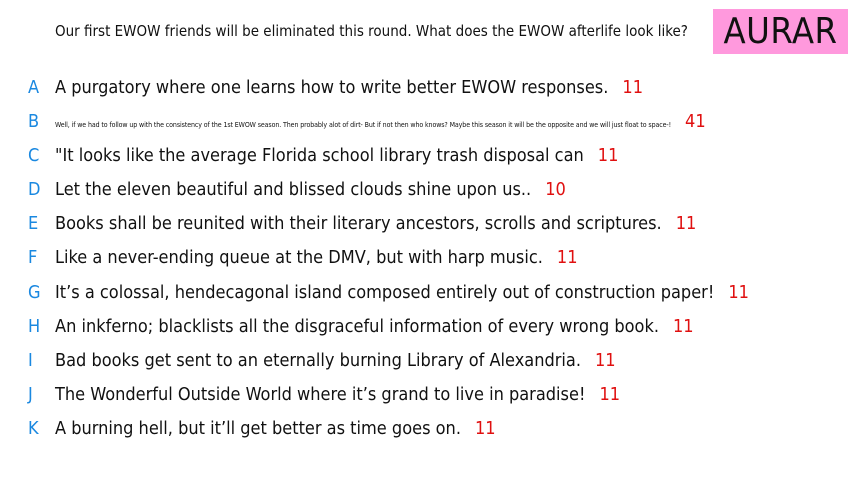  Describe the element at coordinates (34, 155) in the screenshot. I see `response-letter: C` at that location.